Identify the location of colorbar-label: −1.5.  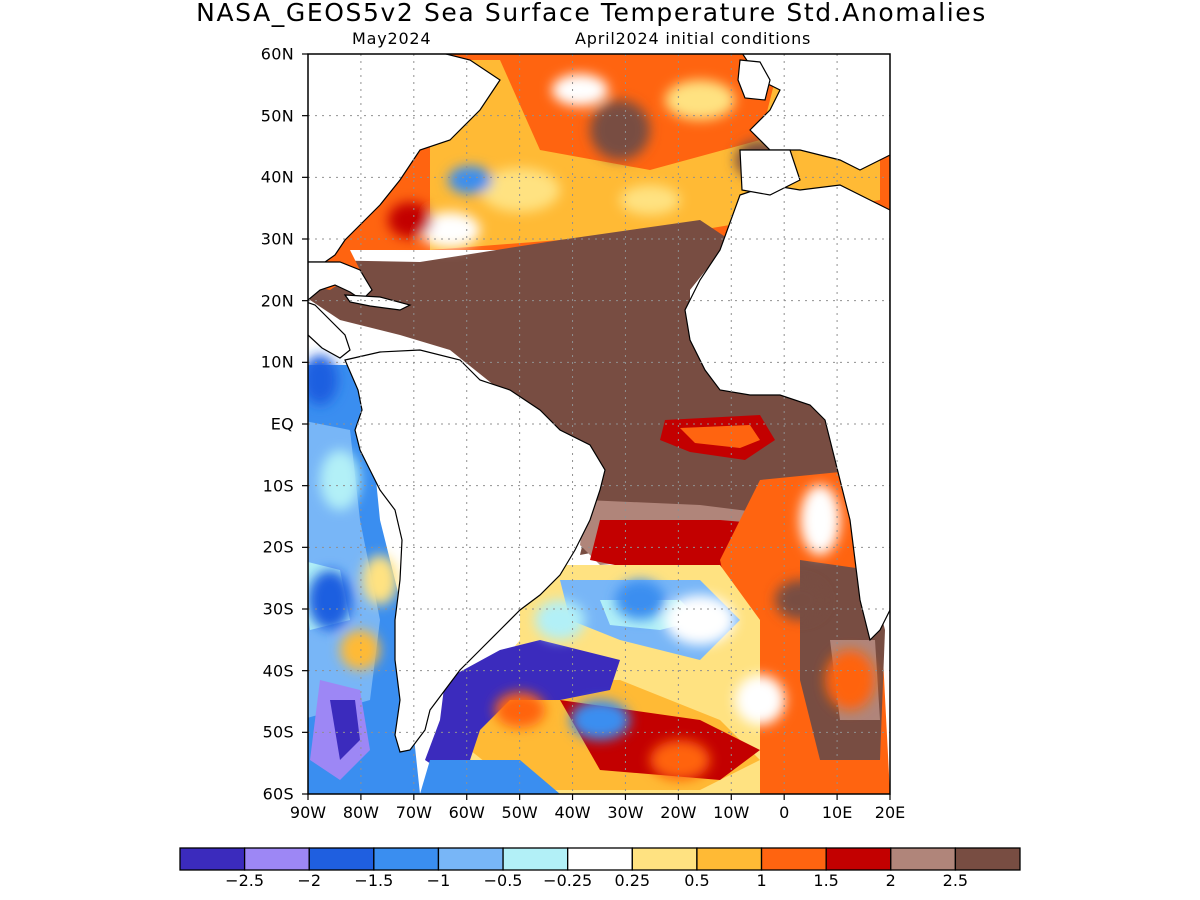
(374, 880).